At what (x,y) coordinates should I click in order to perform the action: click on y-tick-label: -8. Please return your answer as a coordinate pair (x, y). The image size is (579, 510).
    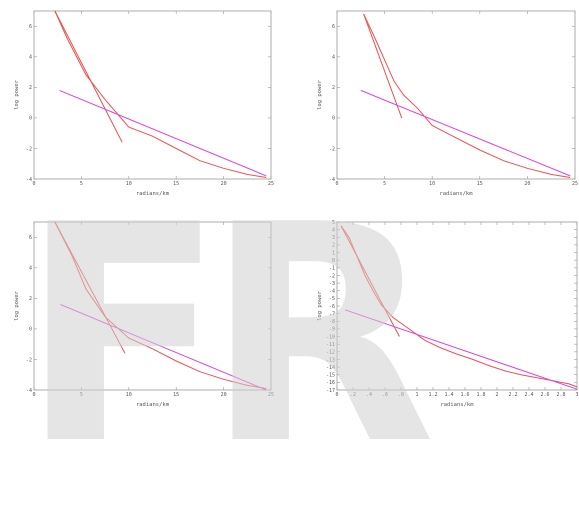
    Looking at the image, I should click on (332, 322).